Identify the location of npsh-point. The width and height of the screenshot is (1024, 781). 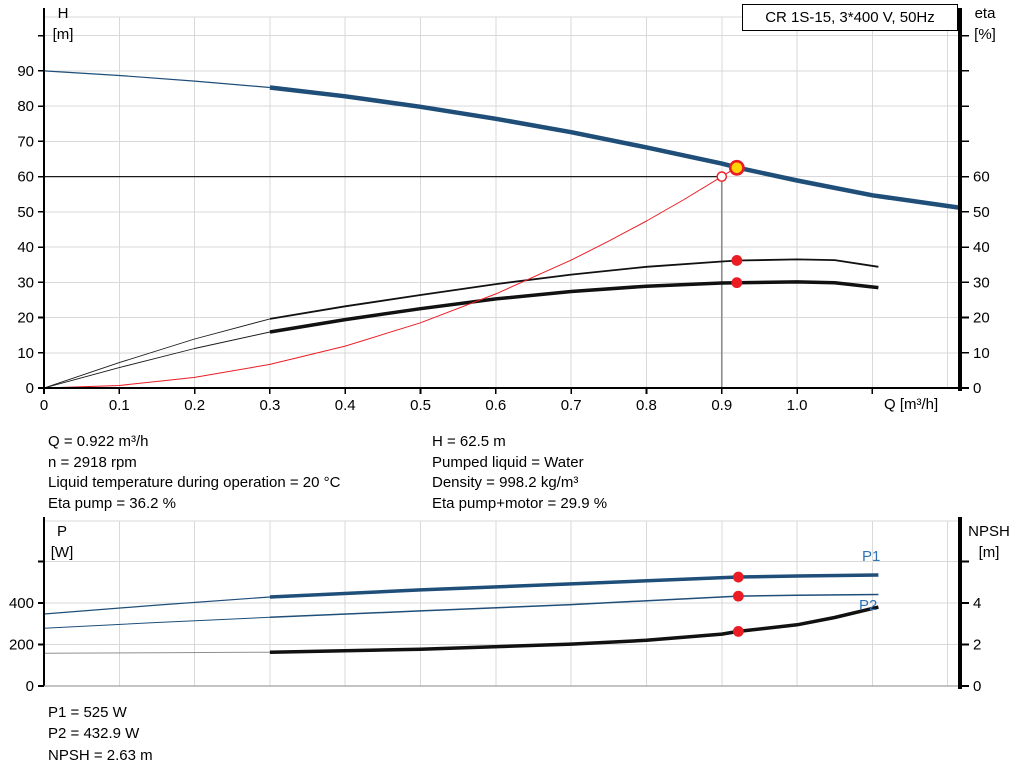
(738, 631).